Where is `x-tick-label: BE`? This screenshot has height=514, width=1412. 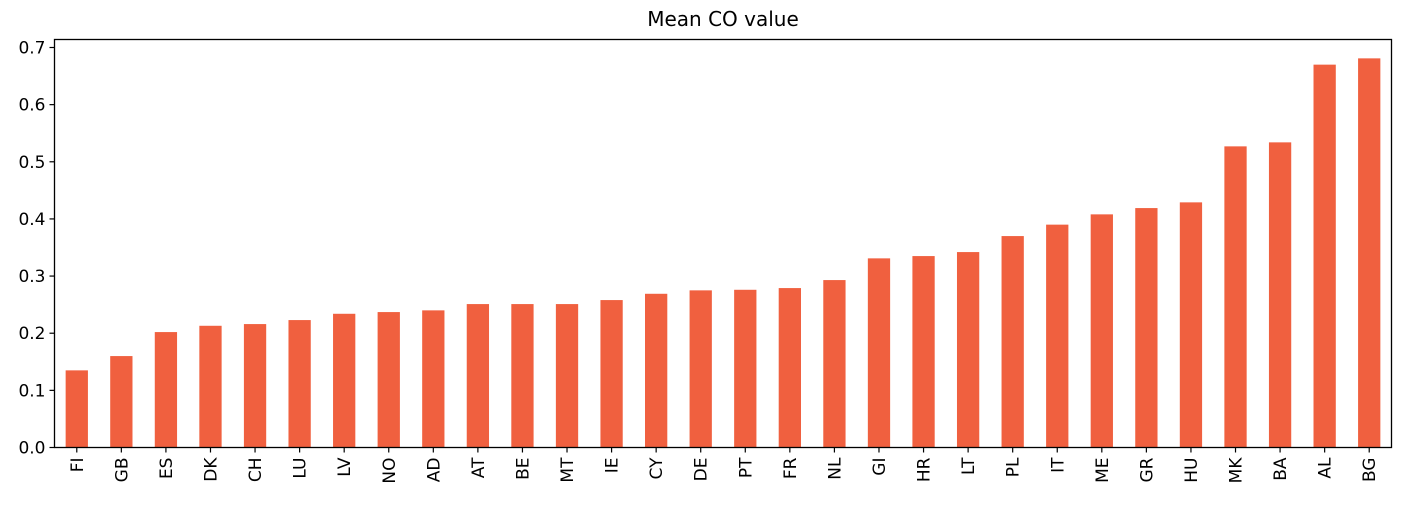 x-tick-label: BE is located at coordinates (523, 469).